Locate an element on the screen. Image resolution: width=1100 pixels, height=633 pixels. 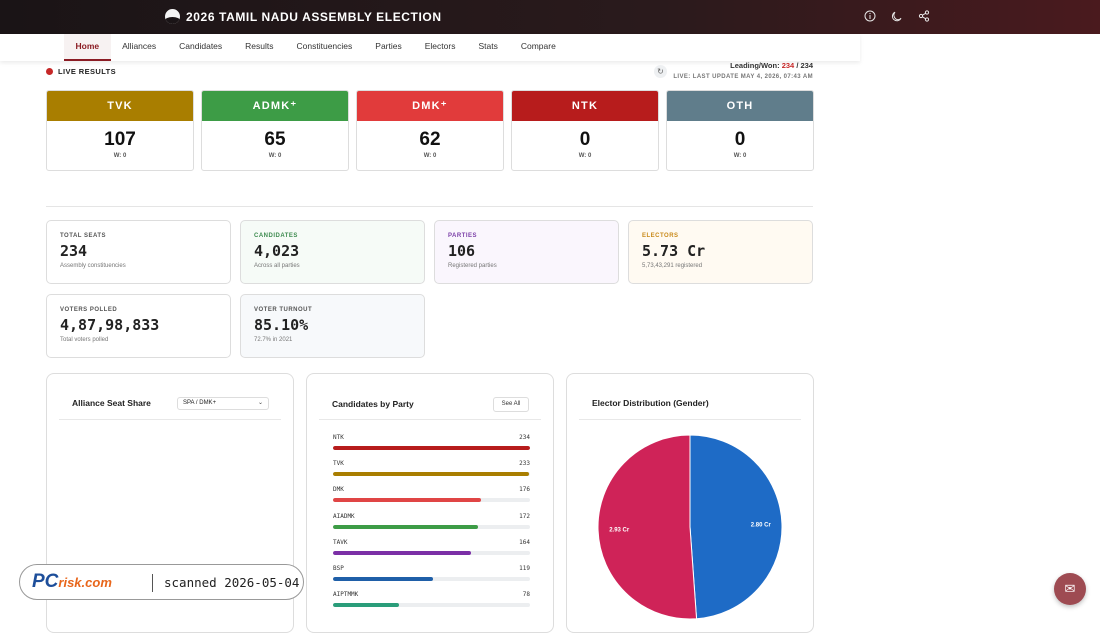
info-icon is located at coordinates (870, 16).